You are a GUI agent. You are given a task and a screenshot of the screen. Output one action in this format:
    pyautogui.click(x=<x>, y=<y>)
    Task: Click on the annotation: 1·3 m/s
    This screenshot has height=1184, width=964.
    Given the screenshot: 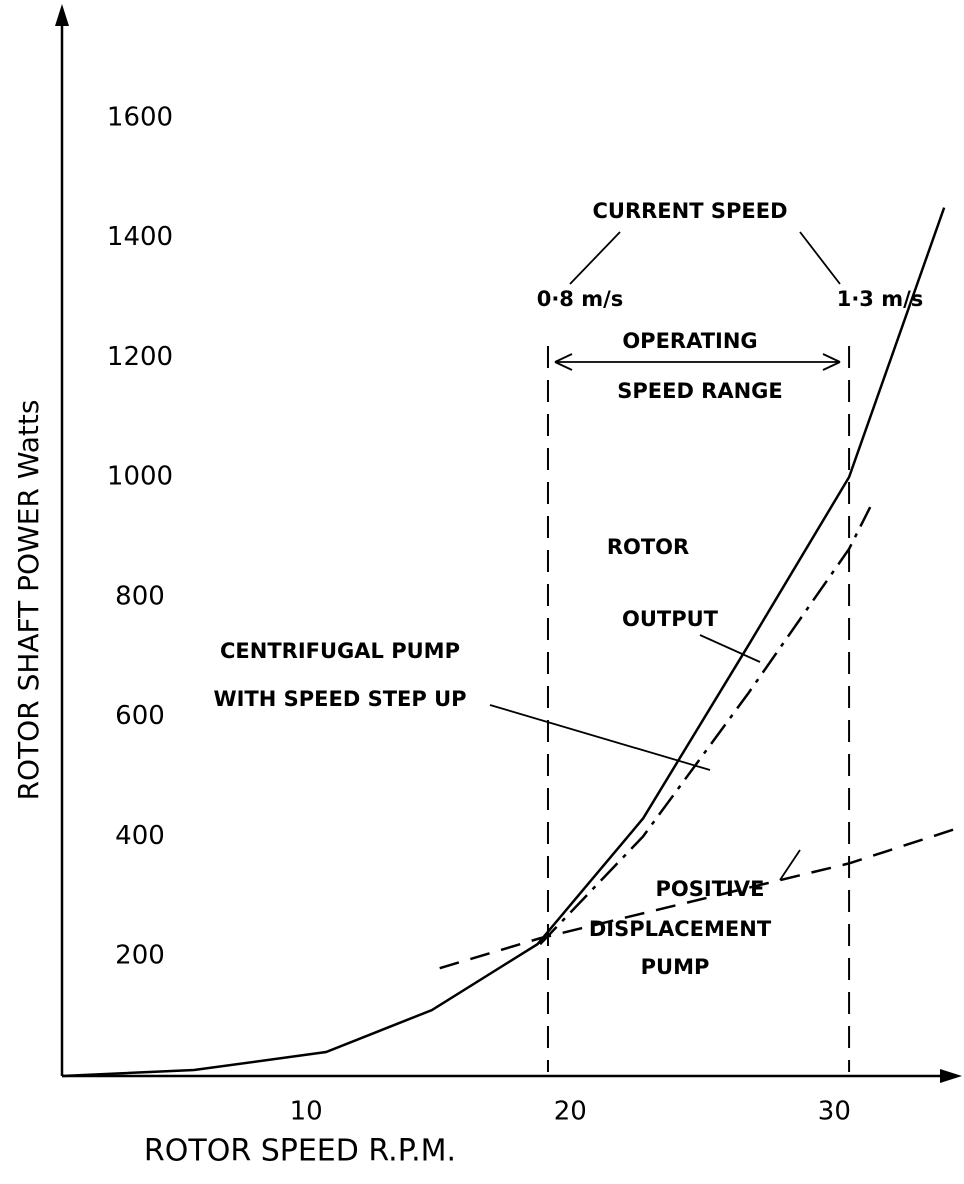 What is the action you would take?
    pyautogui.click(x=880, y=299)
    